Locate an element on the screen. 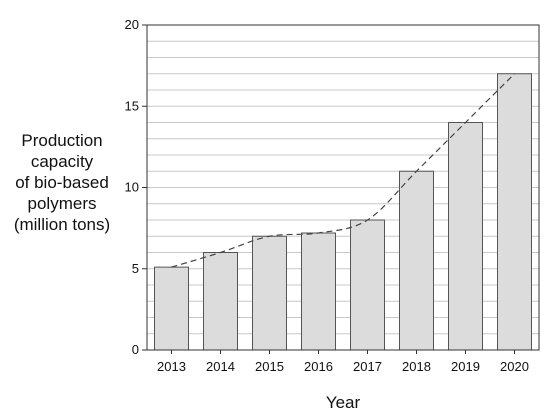  y-tick-label: 0 is located at coordinates (135, 349).